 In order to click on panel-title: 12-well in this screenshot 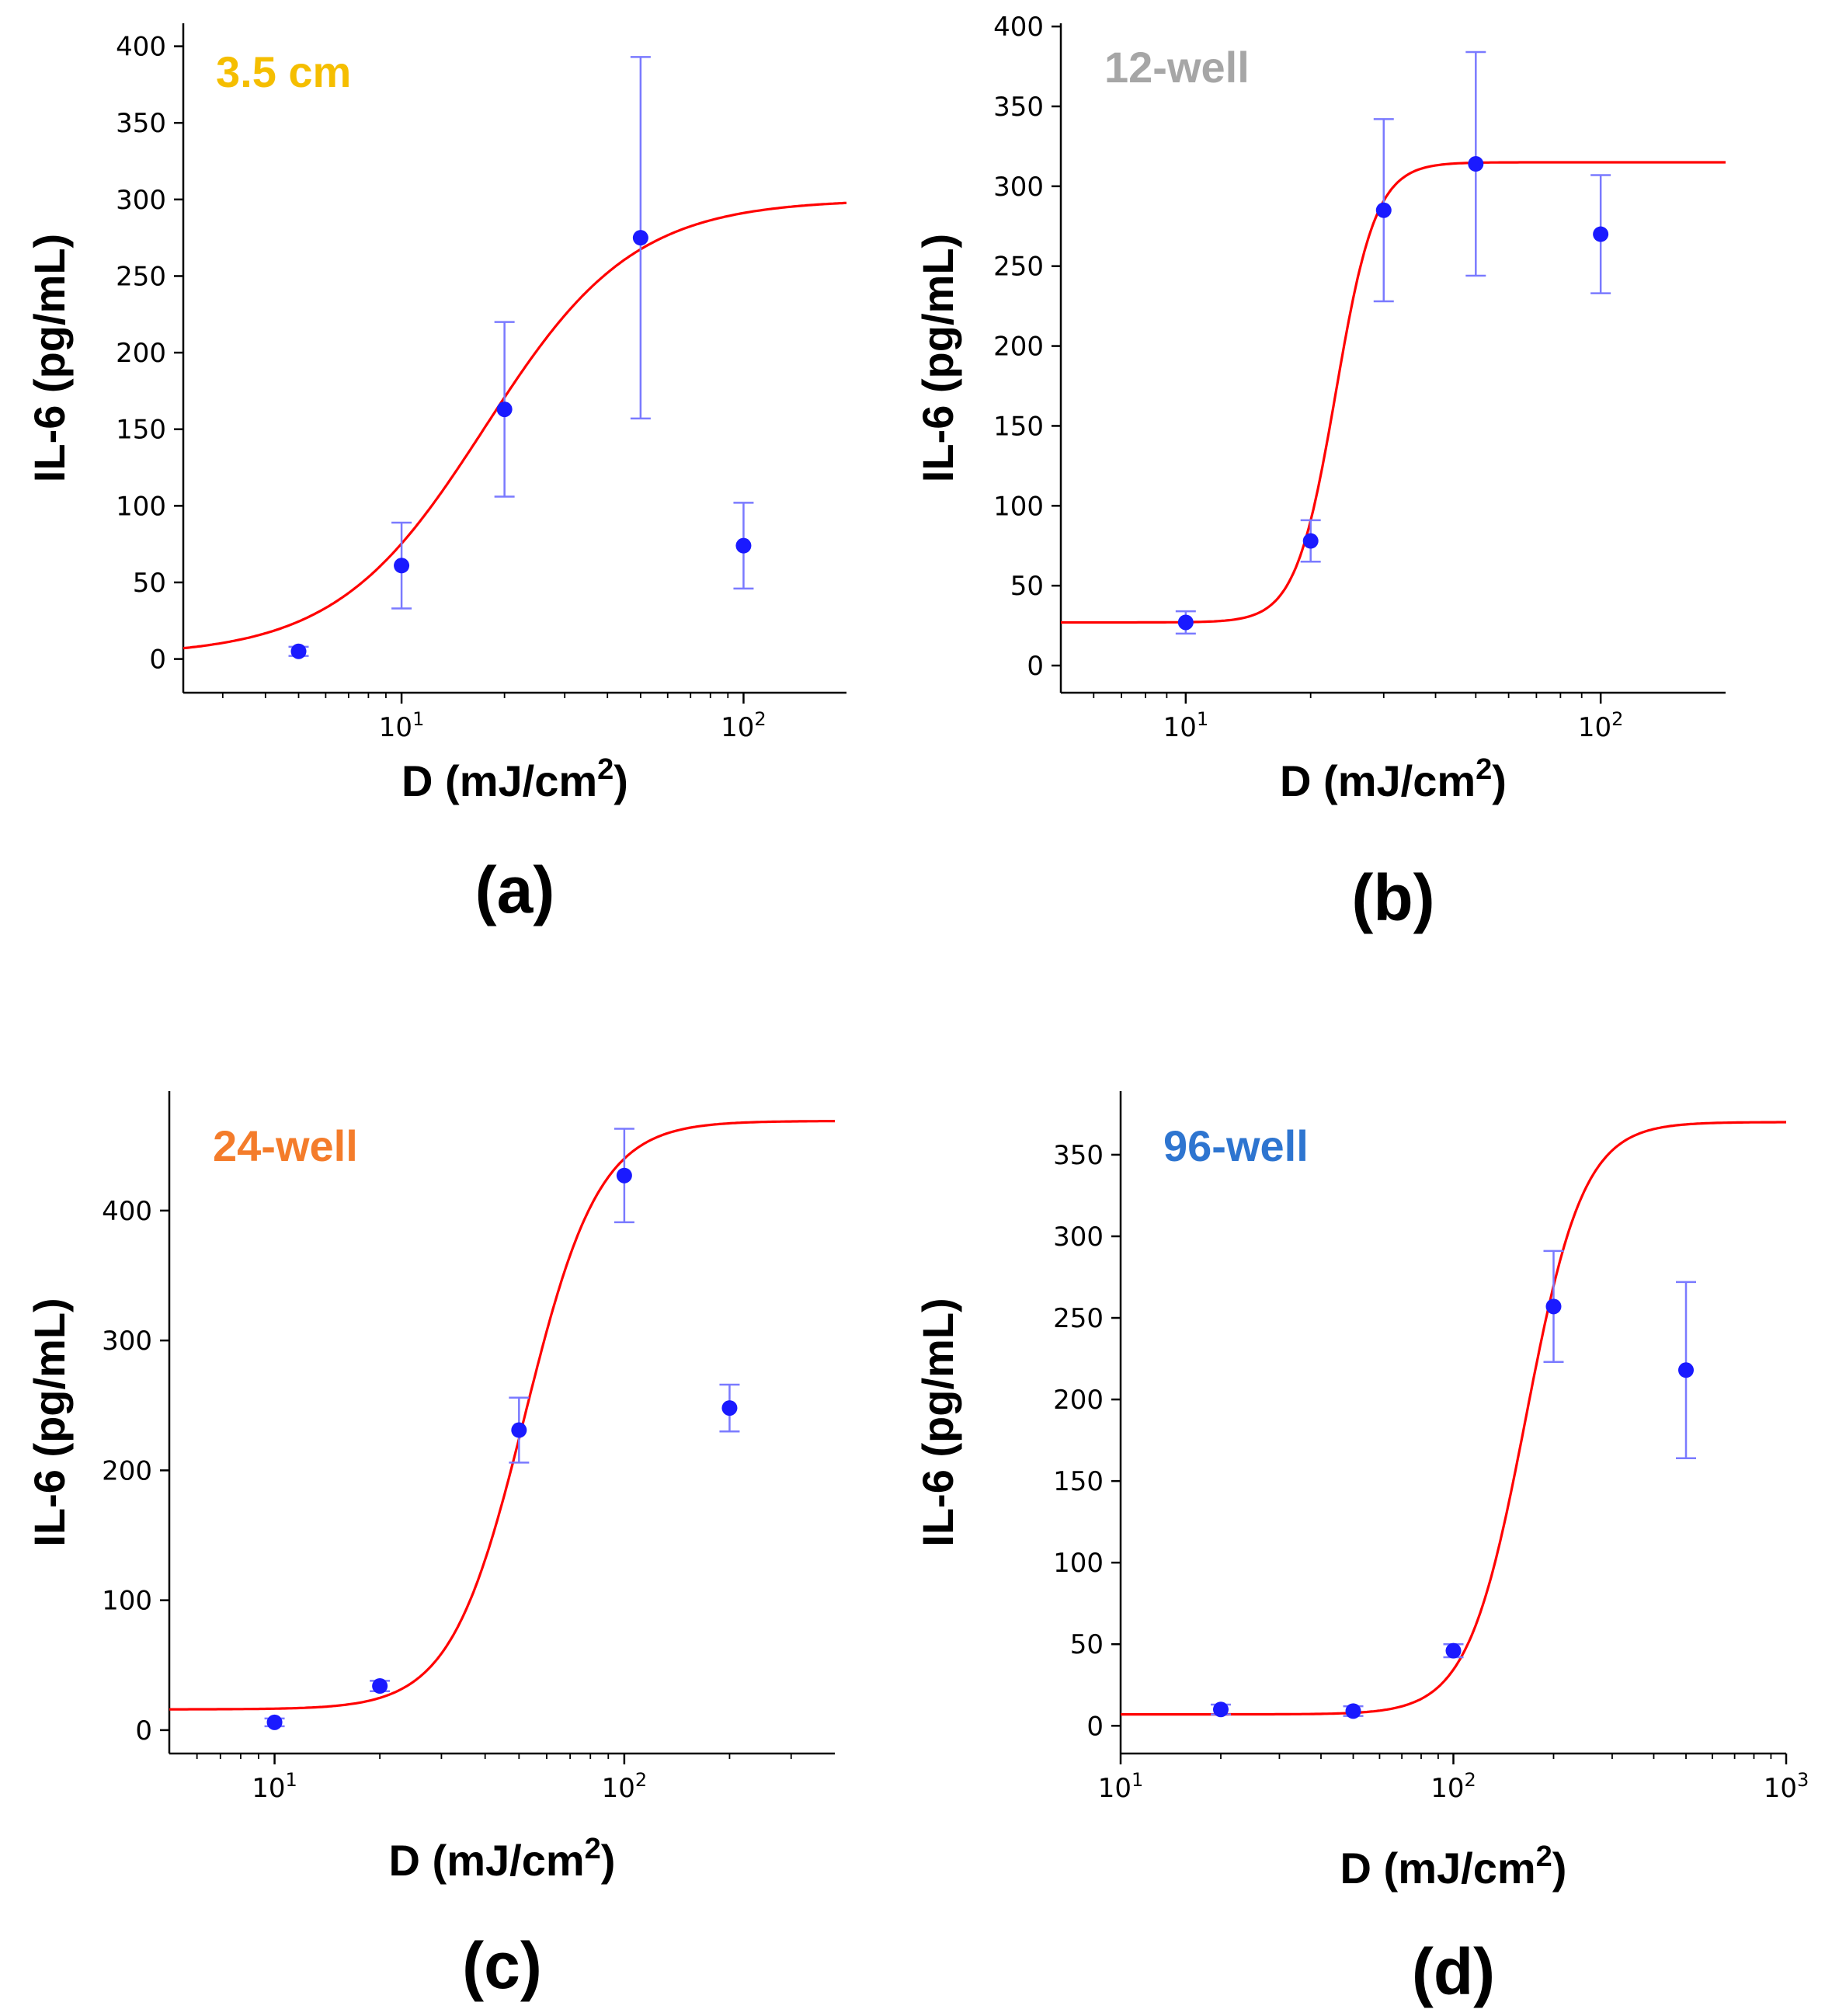, I will do `click(1177, 67)`.